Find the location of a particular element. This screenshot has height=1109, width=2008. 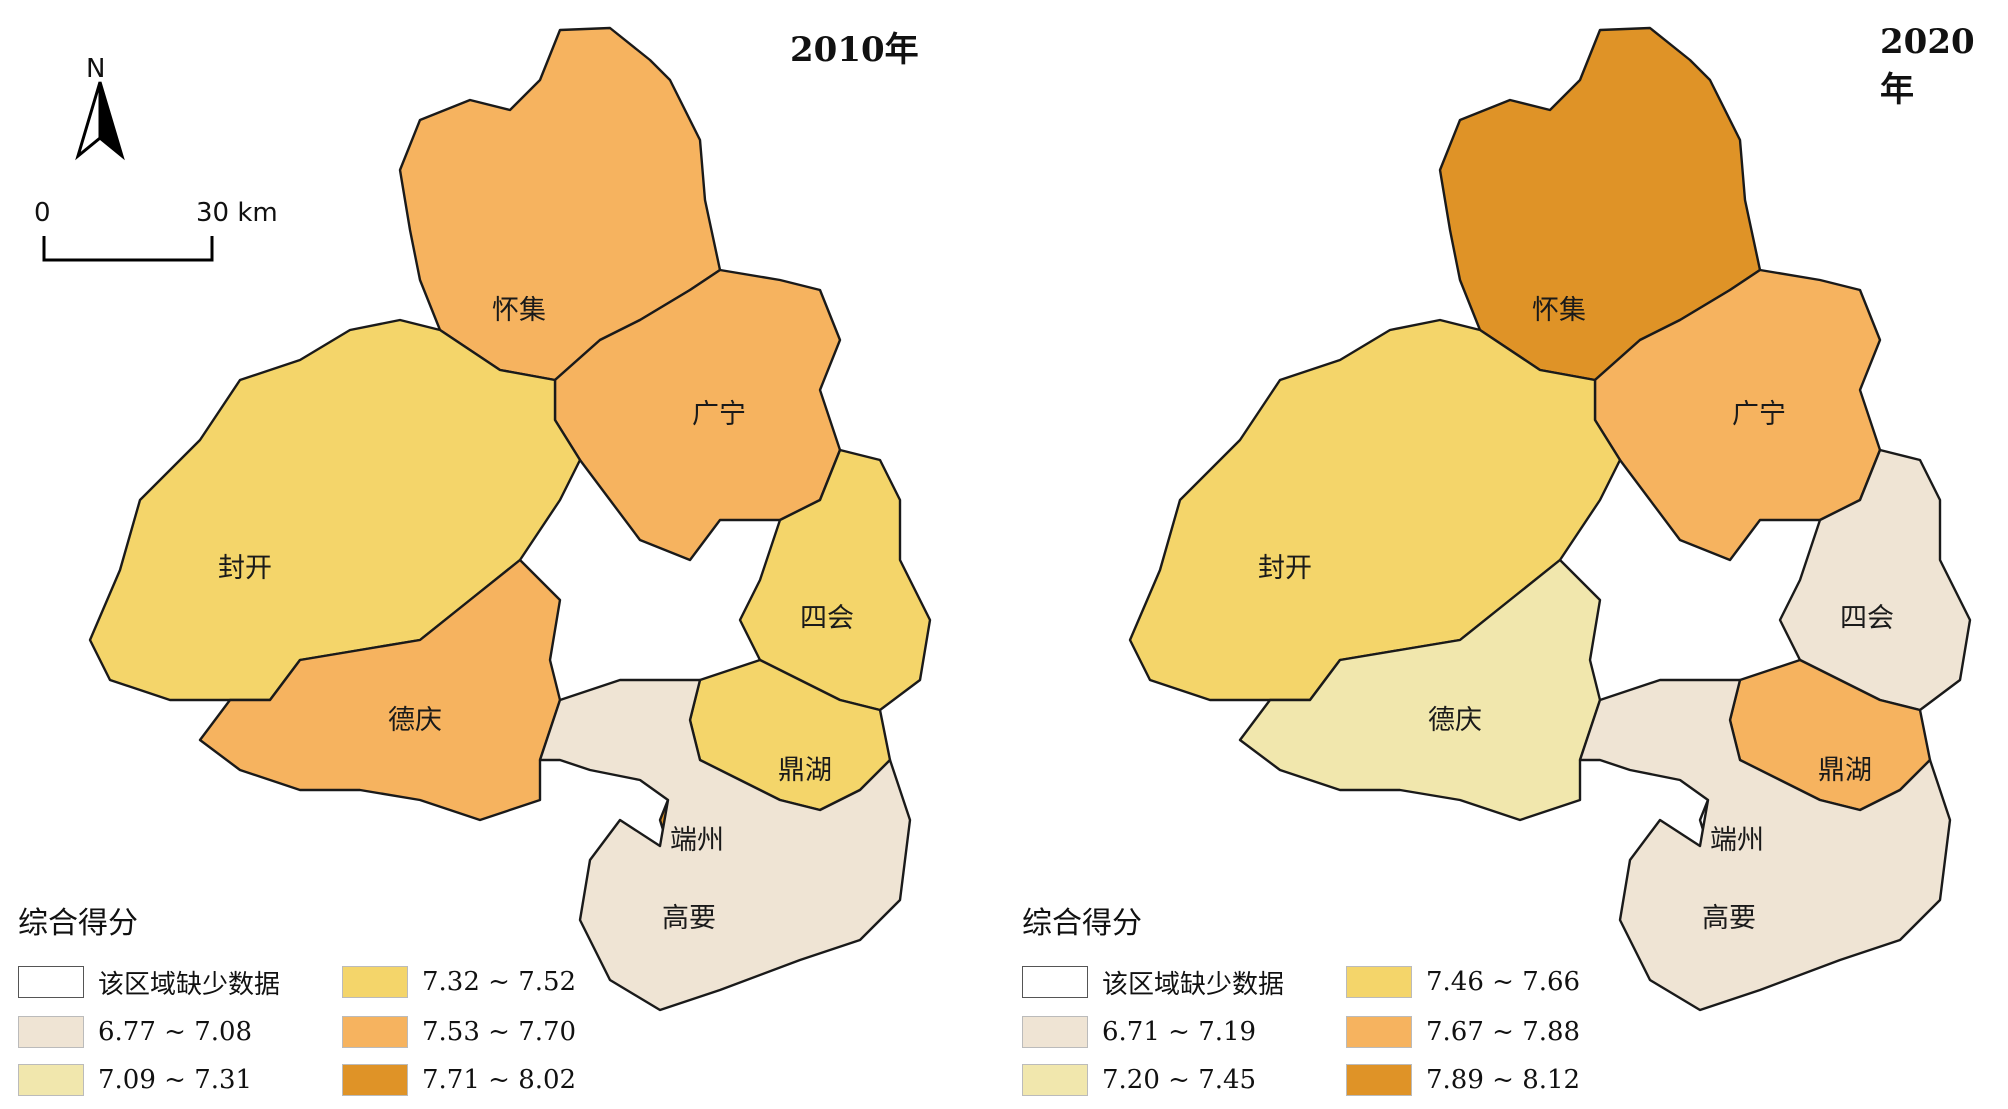

legend-label: 7.71 ~ 8.02 is located at coordinates (499, 1080).